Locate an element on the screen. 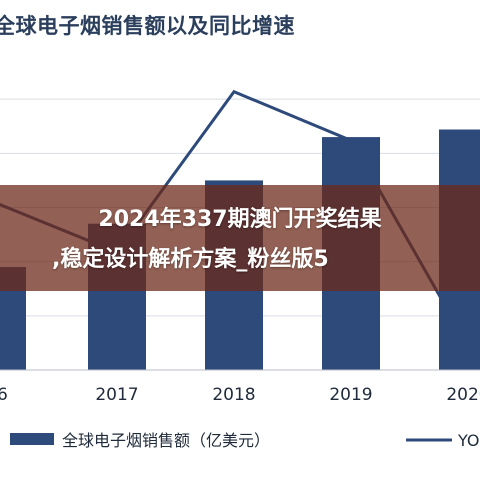 The height and width of the screenshot is (480, 480). legend-bar-label: 全球电子烟销售额（亿美元） is located at coordinates (166, 440).